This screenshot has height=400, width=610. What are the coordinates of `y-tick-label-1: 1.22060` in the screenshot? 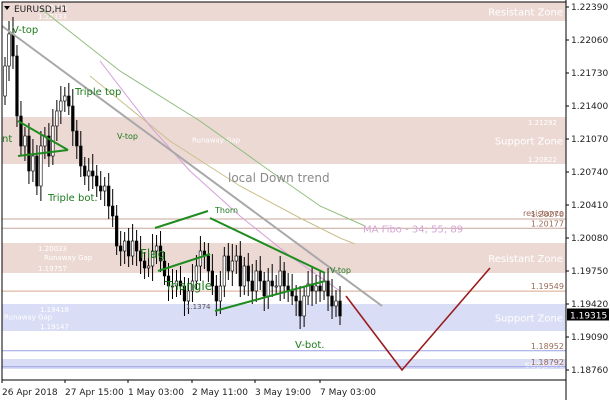 It's located at (589, 41).